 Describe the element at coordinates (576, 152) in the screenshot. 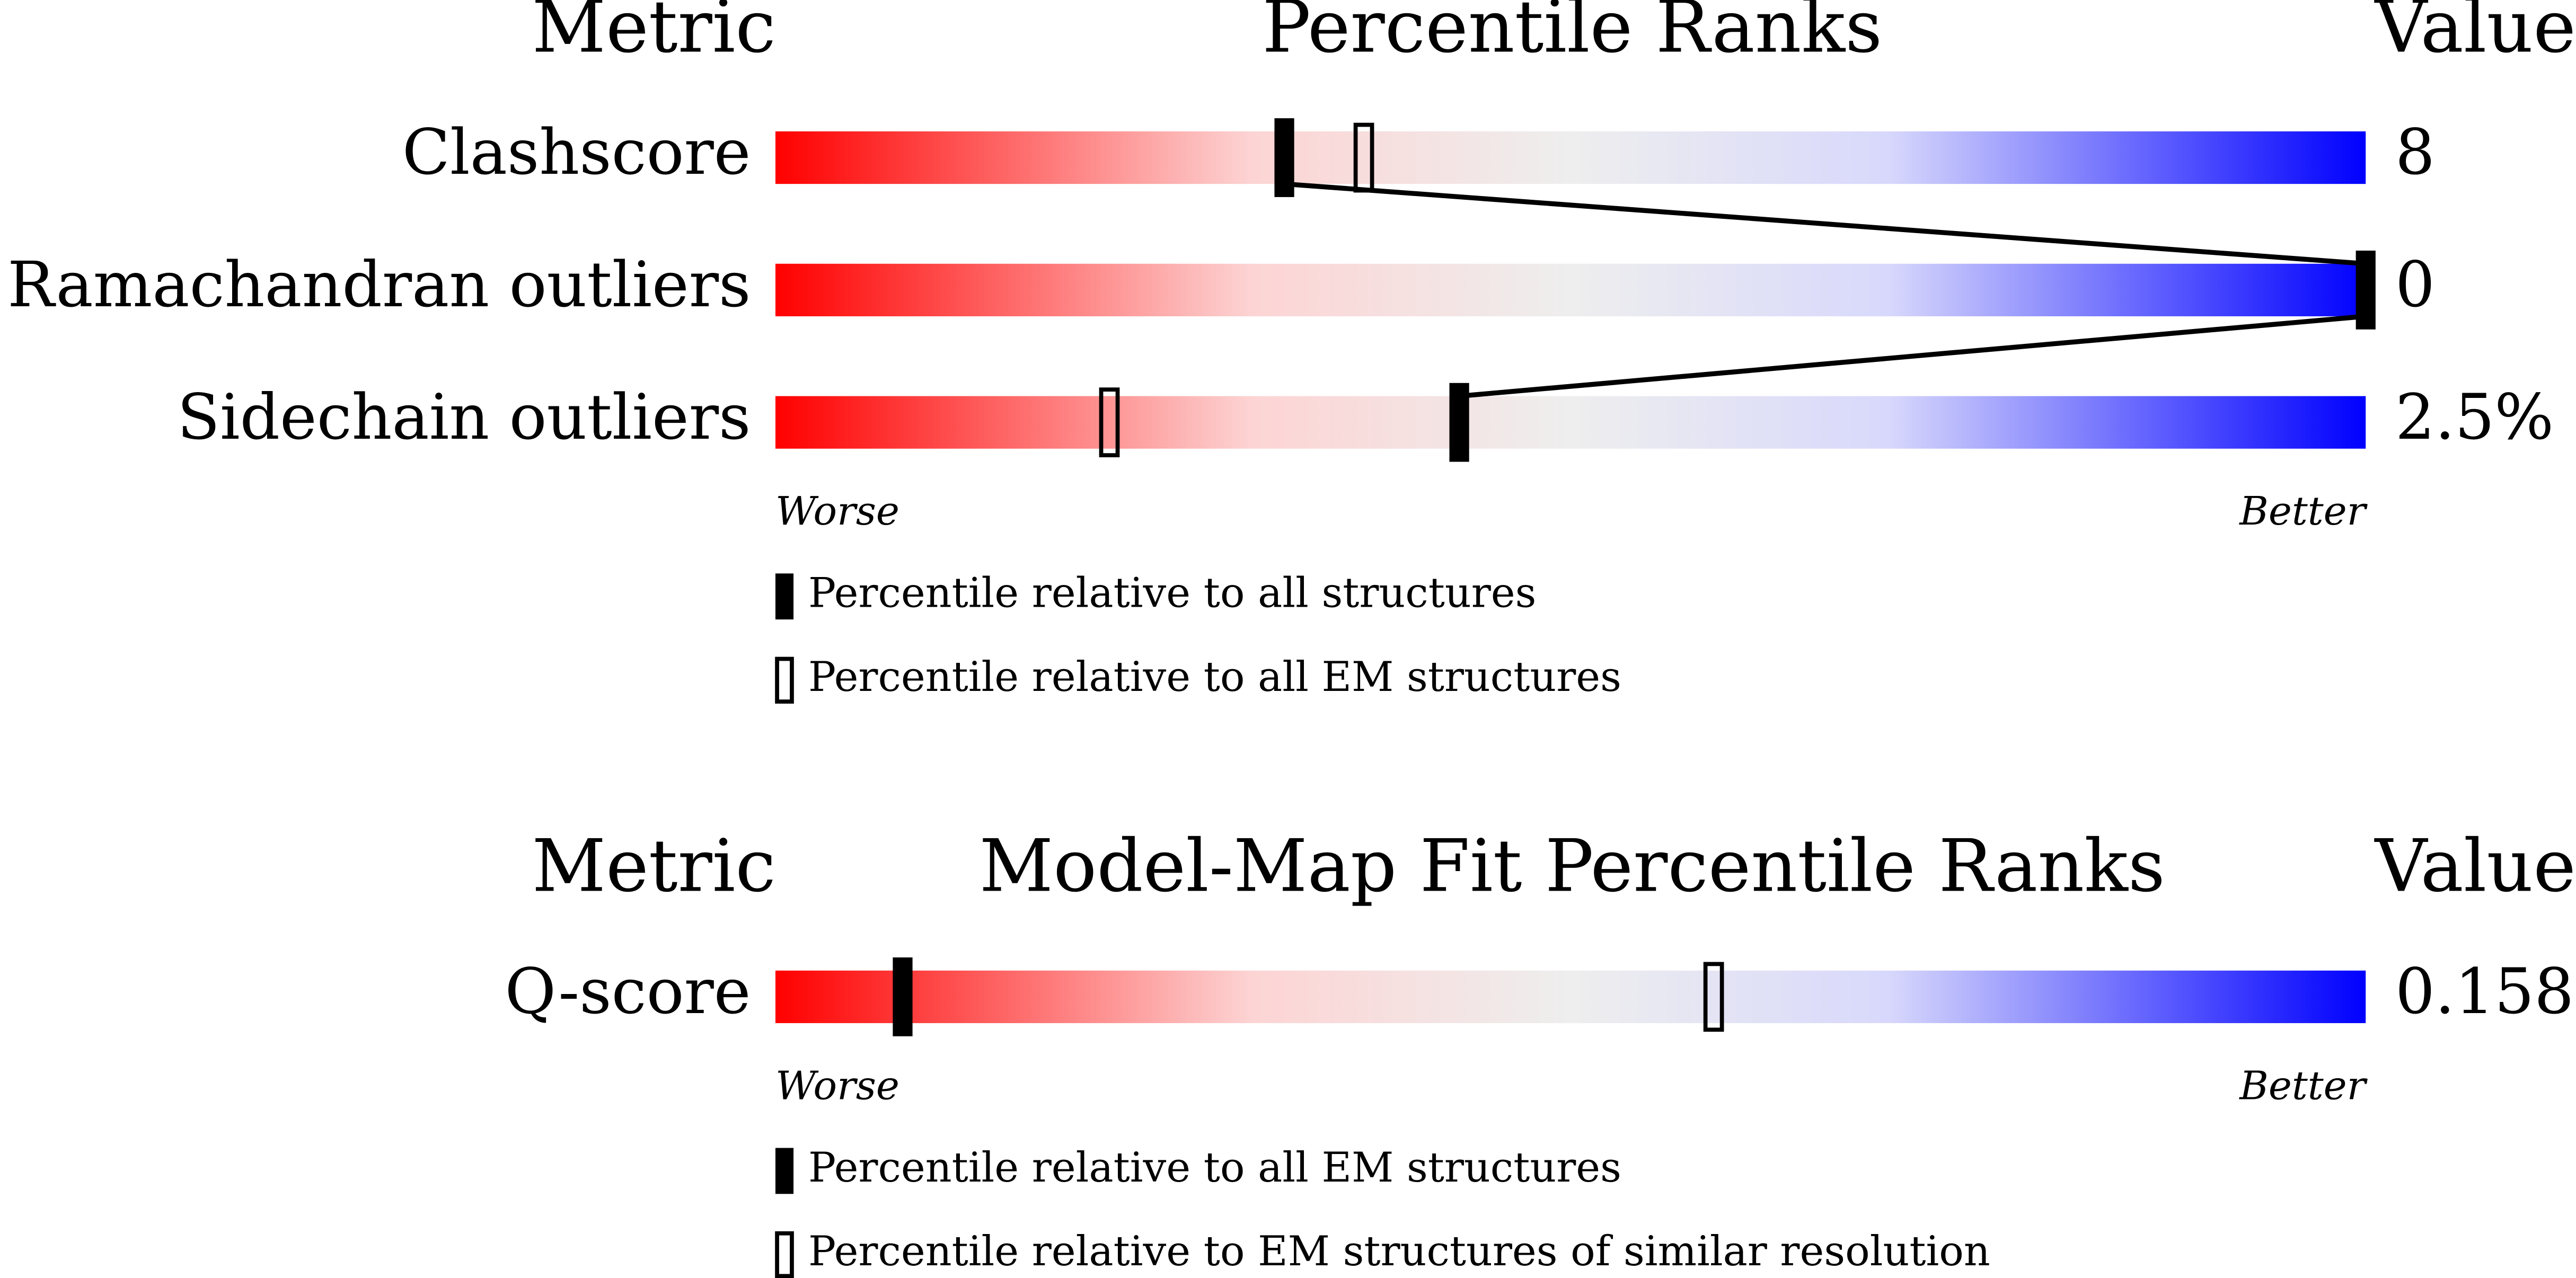

I see `metric-label: Clashscore` at that location.